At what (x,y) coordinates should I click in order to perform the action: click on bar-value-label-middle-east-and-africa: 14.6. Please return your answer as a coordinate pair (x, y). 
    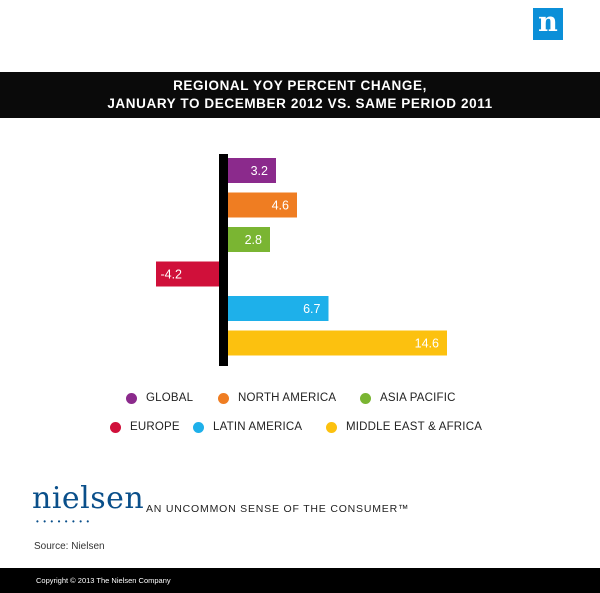
    Looking at the image, I should click on (427, 344).